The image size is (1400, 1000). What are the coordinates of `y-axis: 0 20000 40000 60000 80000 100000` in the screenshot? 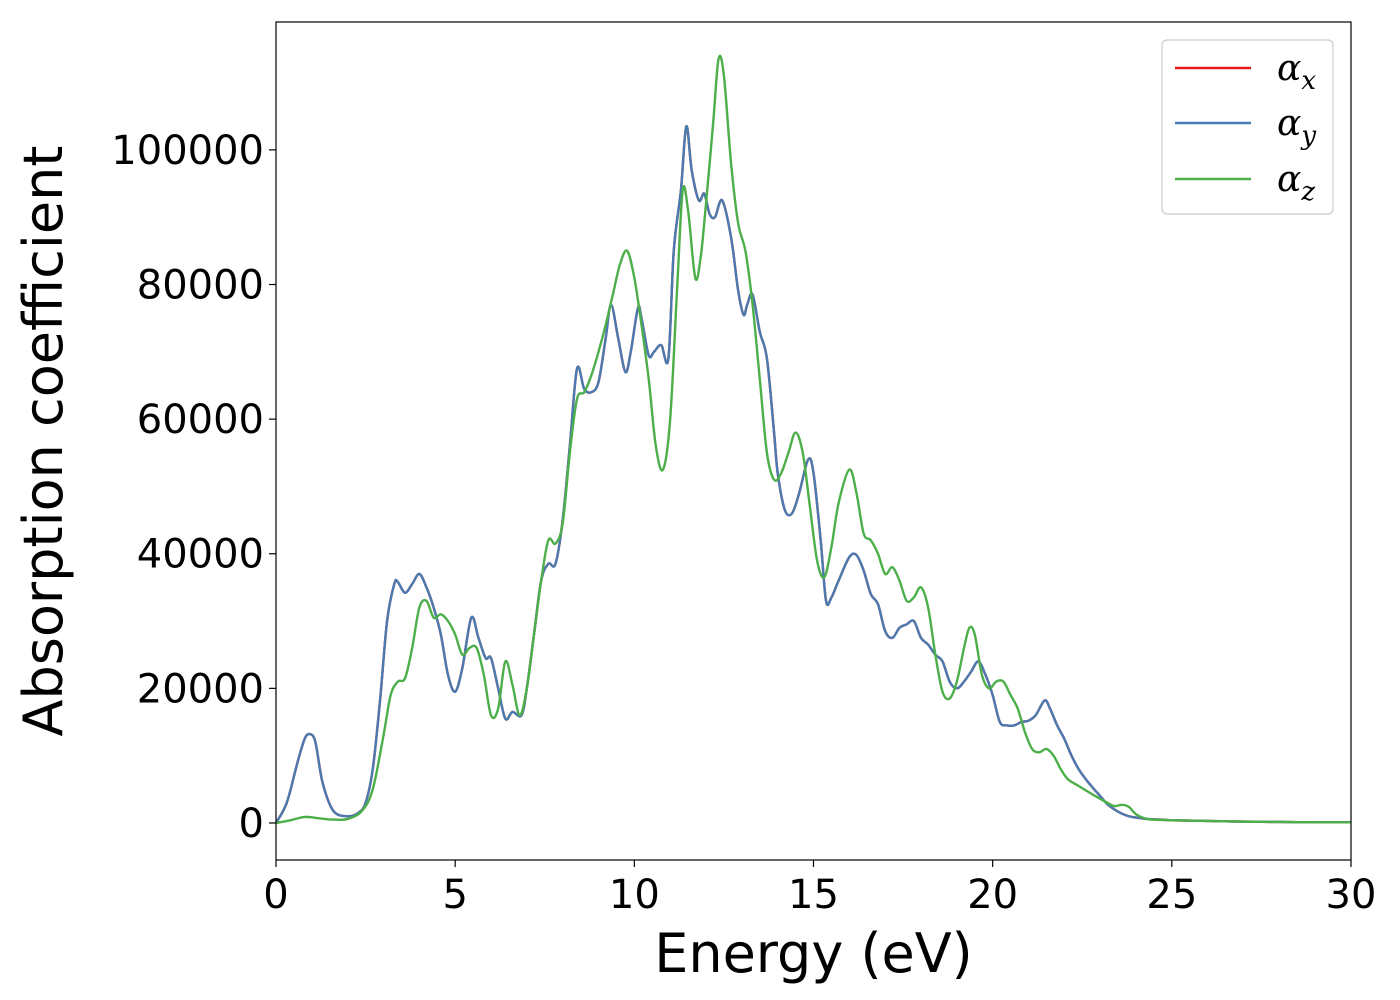 It's located at (193, 487).